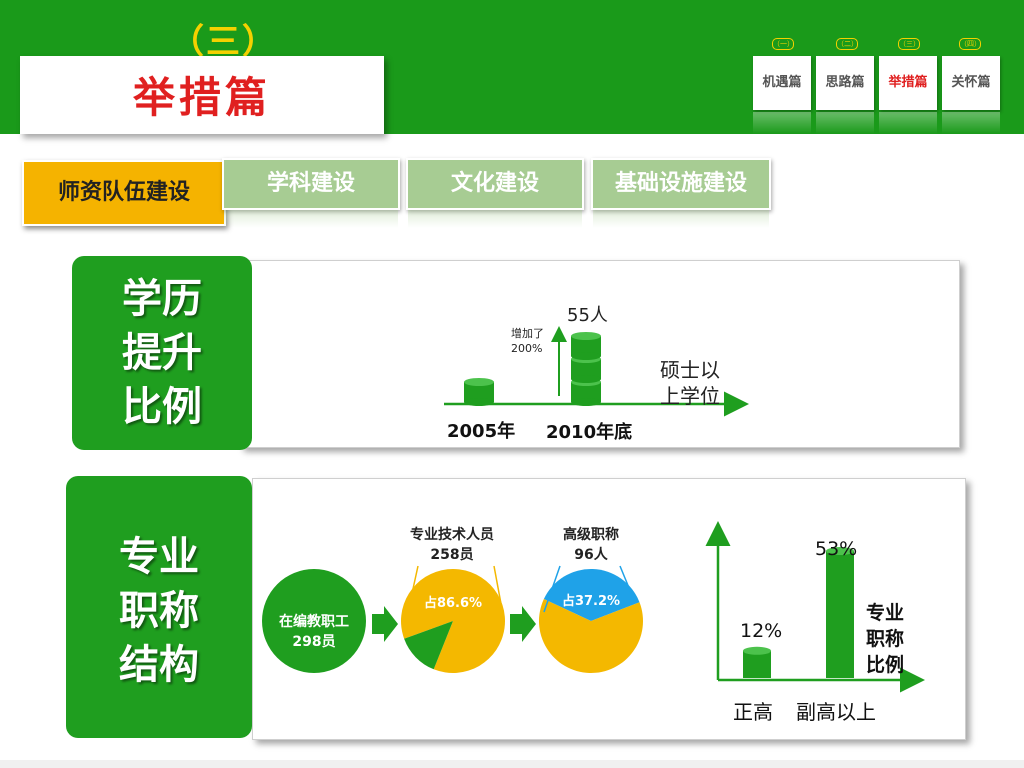 This screenshot has width=1024, height=768. I want to click on x-label-2010: 2010年底, so click(589, 432).